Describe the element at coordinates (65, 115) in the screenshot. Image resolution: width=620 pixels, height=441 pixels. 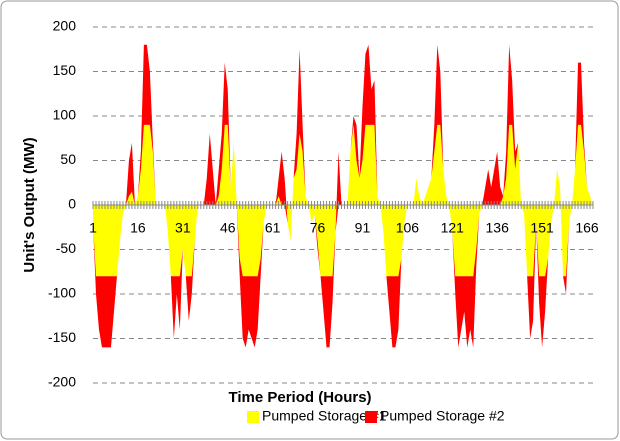
I see `y-tick-label: 100` at that location.